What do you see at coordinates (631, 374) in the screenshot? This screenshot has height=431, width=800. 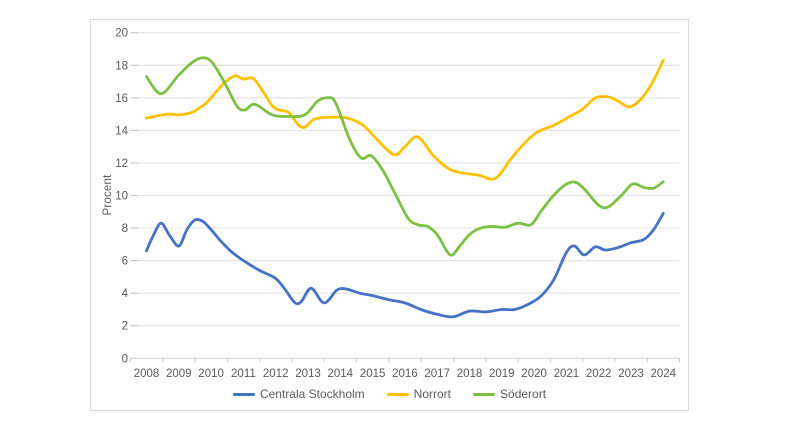 I see `x-tick-label: 2023` at bounding box center [631, 374].